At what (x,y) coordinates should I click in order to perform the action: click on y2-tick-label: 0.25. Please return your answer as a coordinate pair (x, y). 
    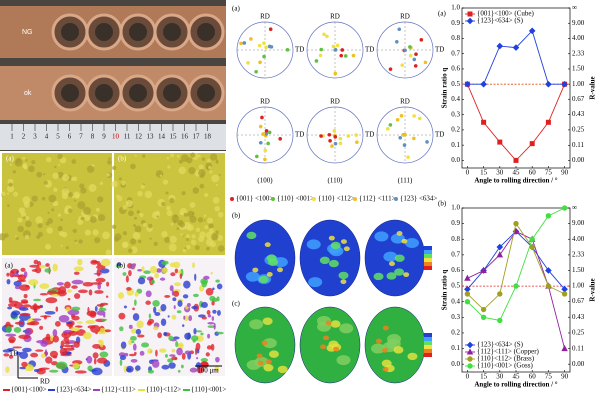
    Looking at the image, I should click on (578, 333).